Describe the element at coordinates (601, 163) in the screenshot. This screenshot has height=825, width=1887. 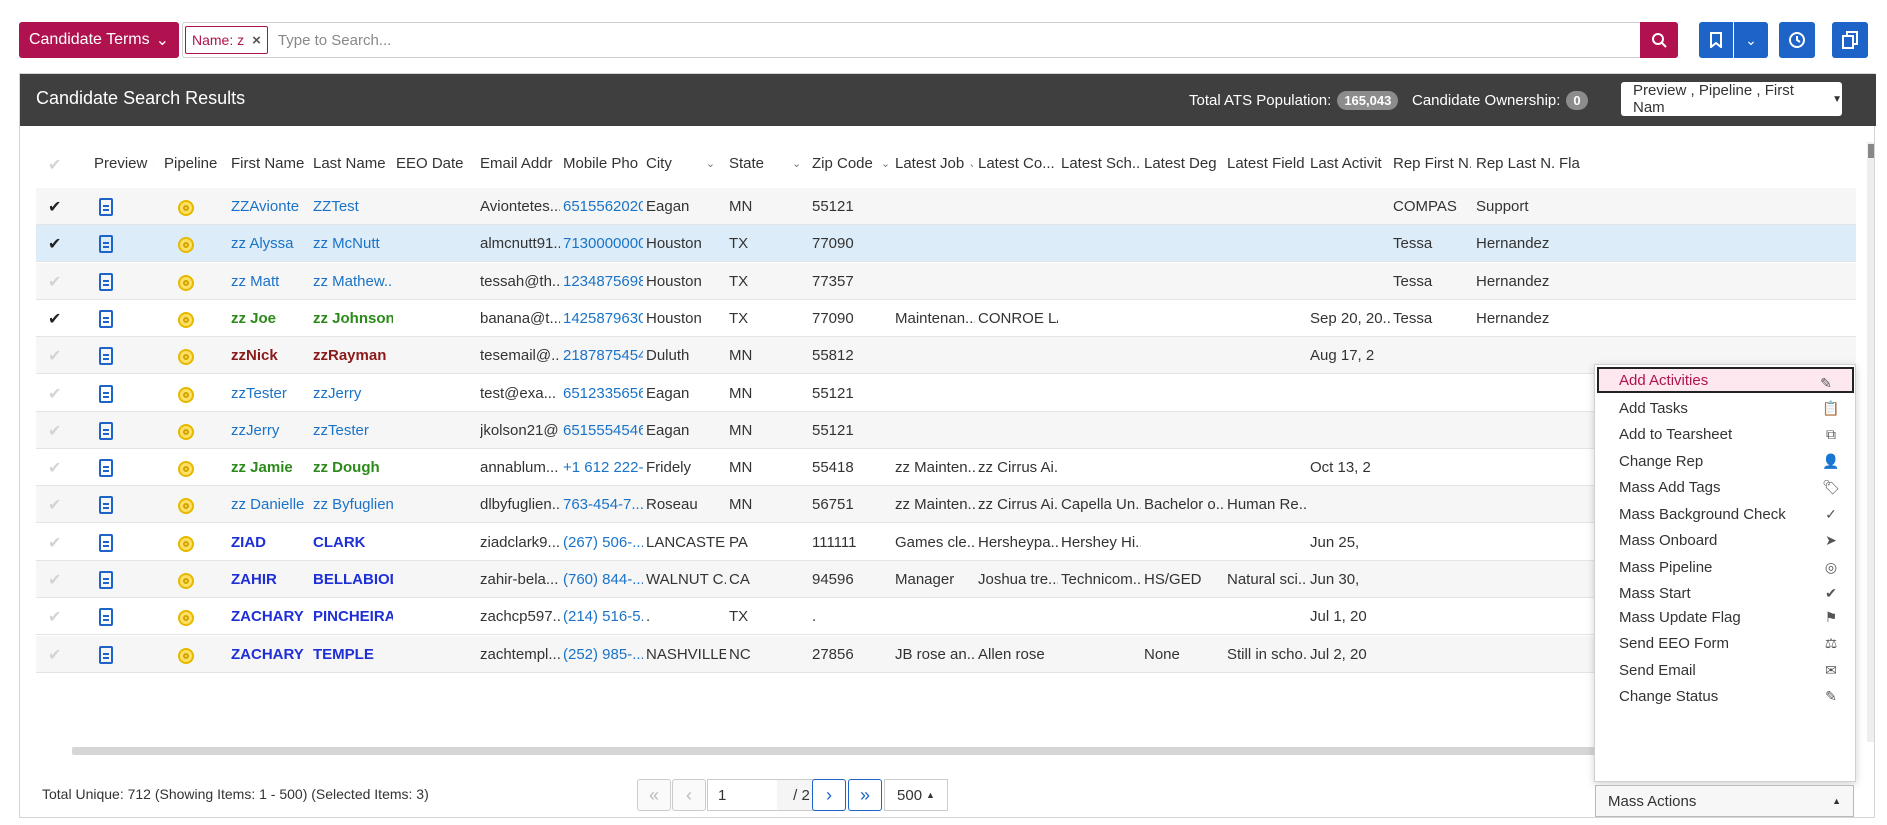
I see `col-header: Mobile Pho⌄` at that location.